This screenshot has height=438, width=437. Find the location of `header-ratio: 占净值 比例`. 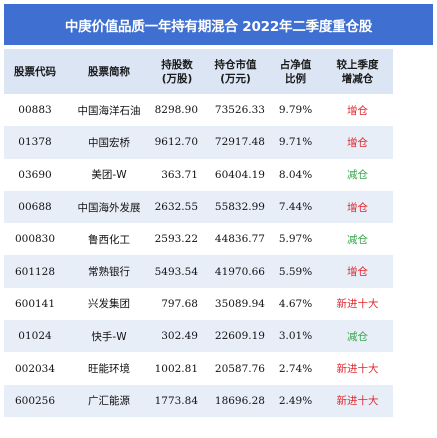

header-ratio: 占净值 比例 is located at coordinates (295, 71).